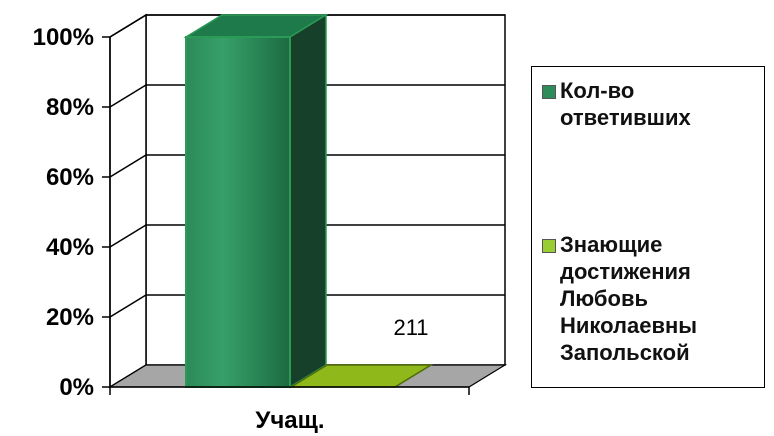 The image size is (774, 436). I want to click on y-tick-label: 100%, so click(63, 37).